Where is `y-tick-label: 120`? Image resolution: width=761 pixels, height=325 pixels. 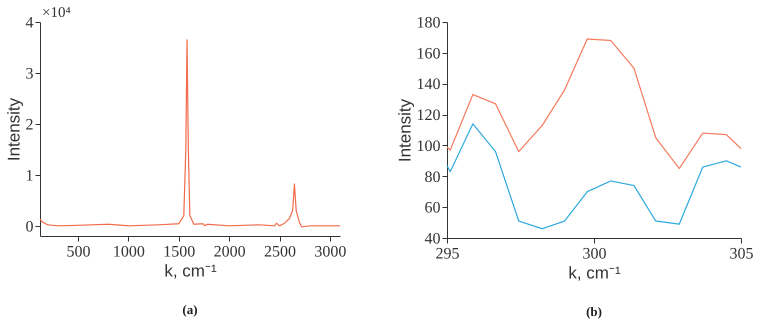
y-tick-label: 120 is located at coordinates (428, 115).